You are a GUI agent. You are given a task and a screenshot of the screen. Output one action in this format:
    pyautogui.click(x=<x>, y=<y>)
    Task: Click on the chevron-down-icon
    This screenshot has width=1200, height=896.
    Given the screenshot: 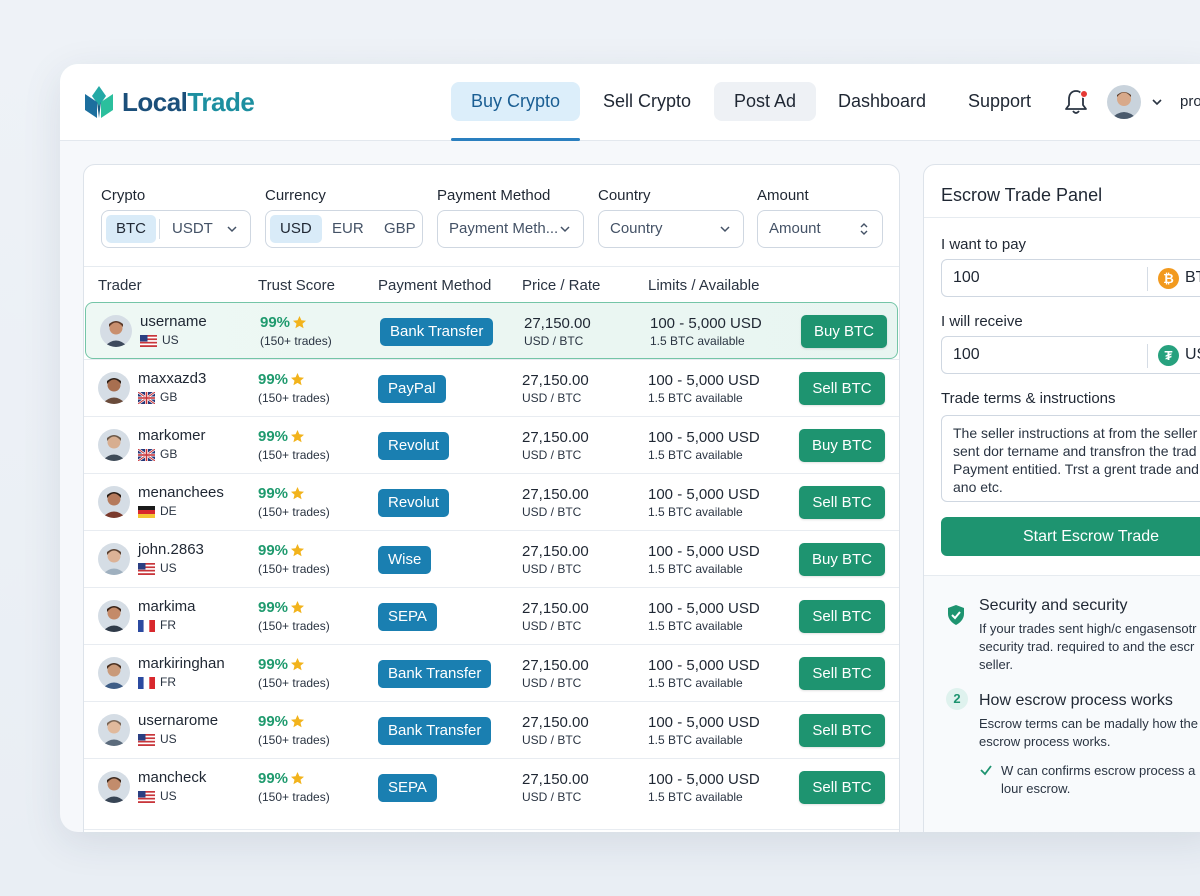 What is the action you would take?
    pyautogui.click(x=1157, y=102)
    